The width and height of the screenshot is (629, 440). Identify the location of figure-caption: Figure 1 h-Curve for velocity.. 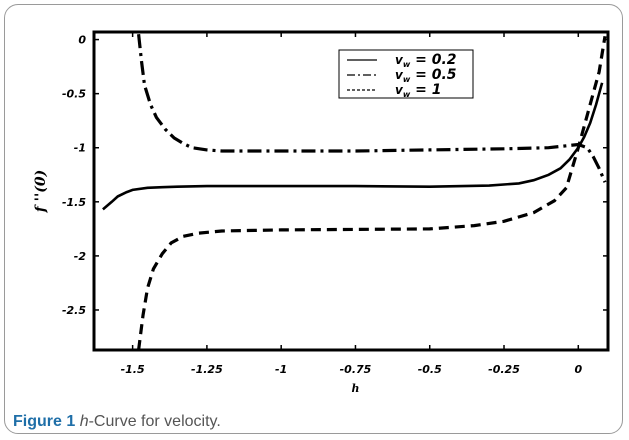
(117, 422).